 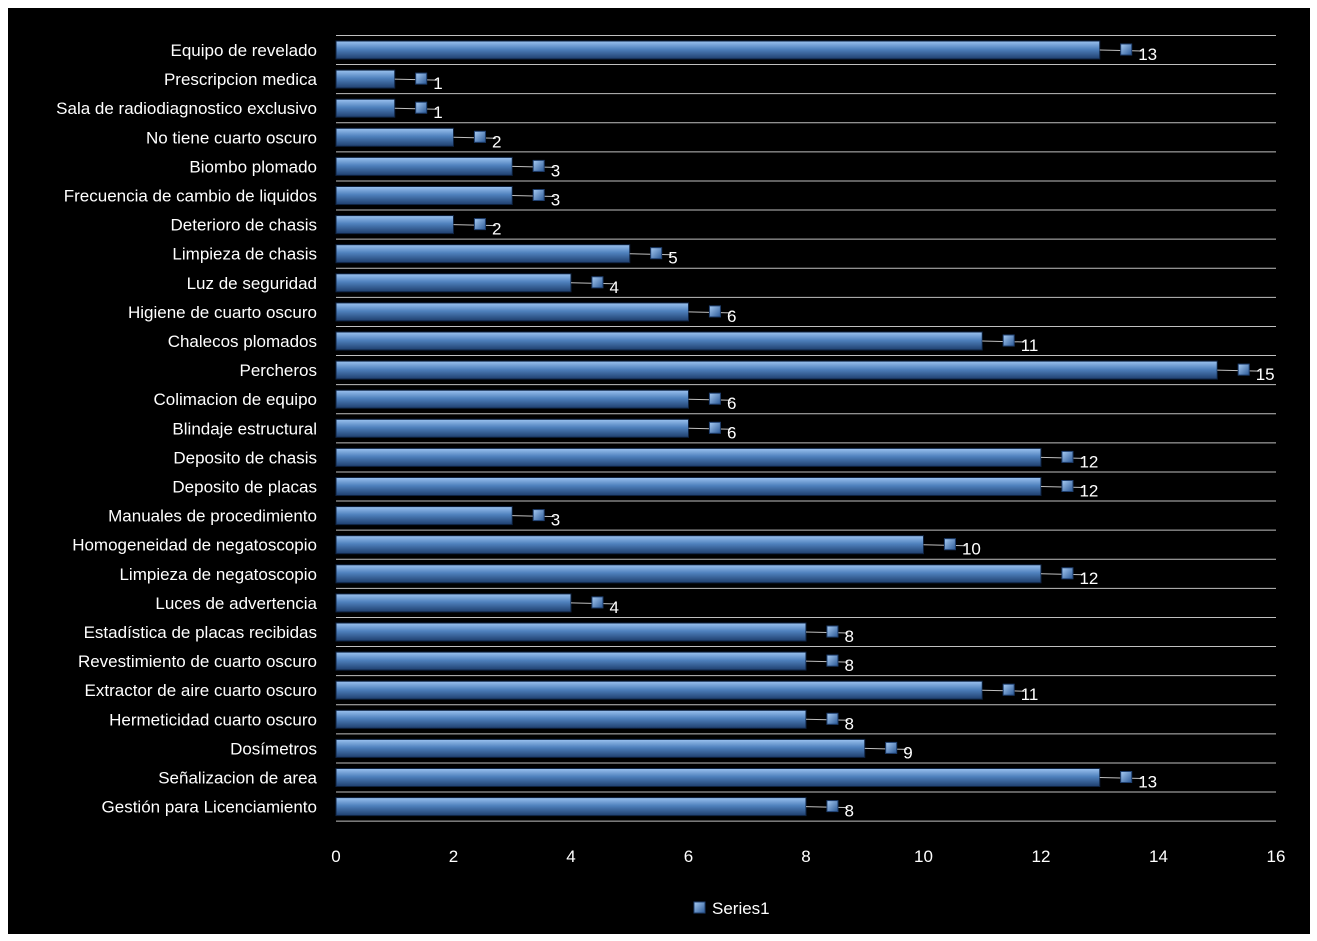 What do you see at coordinates (699, 907) in the screenshot?
I see `legend-swatch` at bounding box center [699, 907].